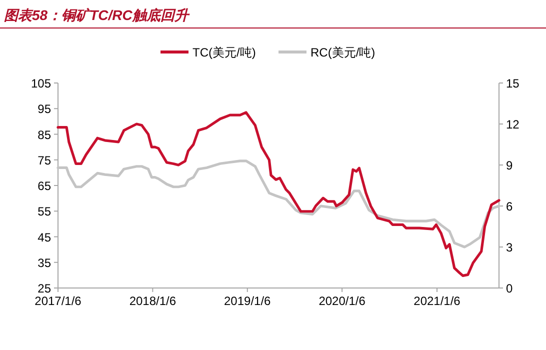 The height and width of the screenshot is (350, 546). What do you see at coordinates (45, 186) in the screenshot?
I see `y-tick-label: 65` at bounding box center [45, 186].